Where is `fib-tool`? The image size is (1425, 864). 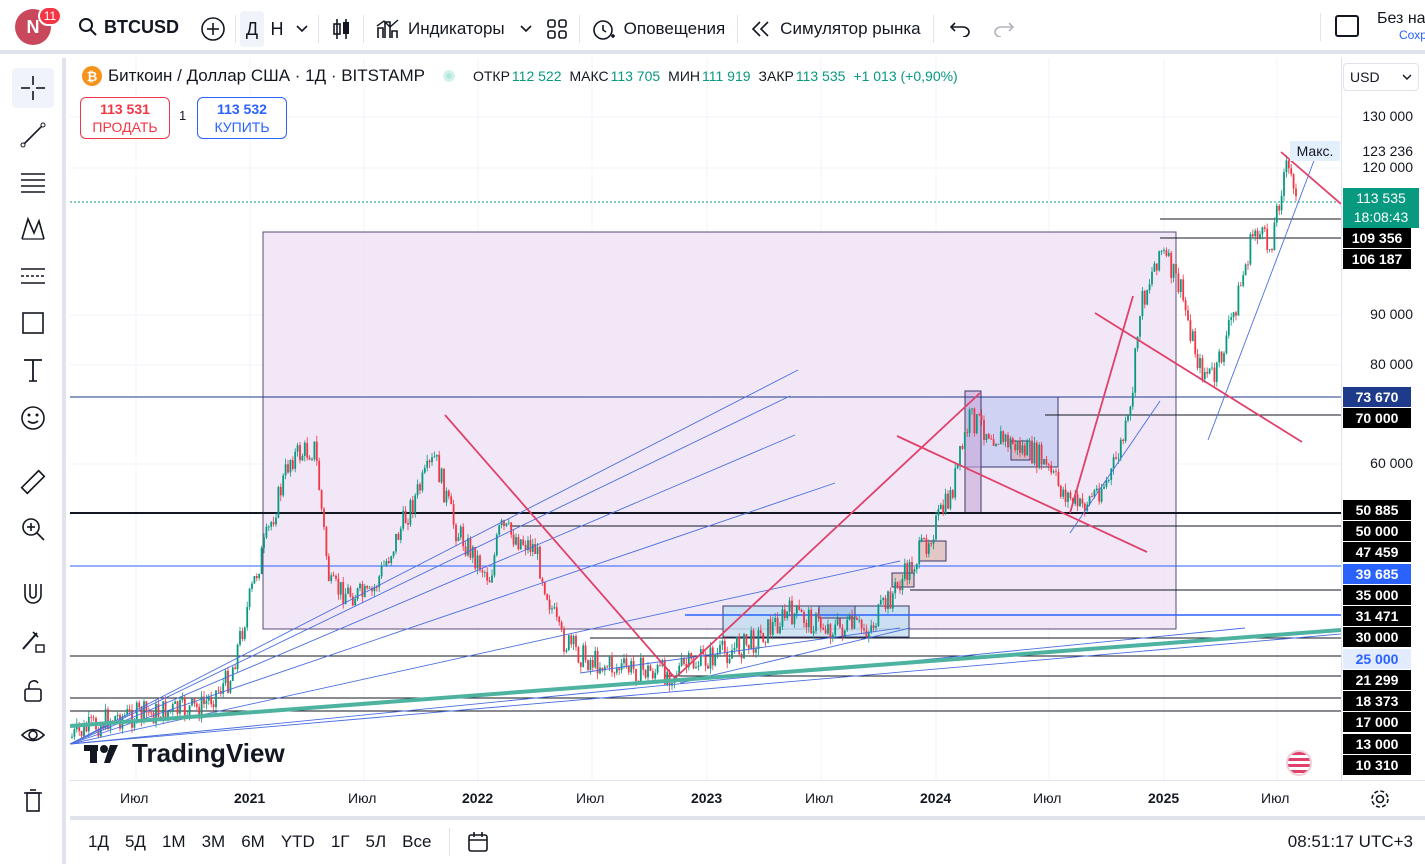 fib-tool is located at coordinates (33, 182).